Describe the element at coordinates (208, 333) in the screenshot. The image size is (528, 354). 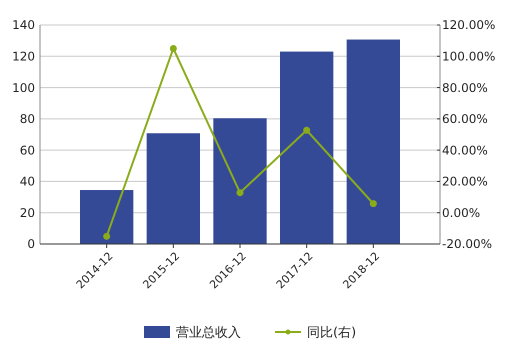
I see `legend-label: 营业总收入` at that location.